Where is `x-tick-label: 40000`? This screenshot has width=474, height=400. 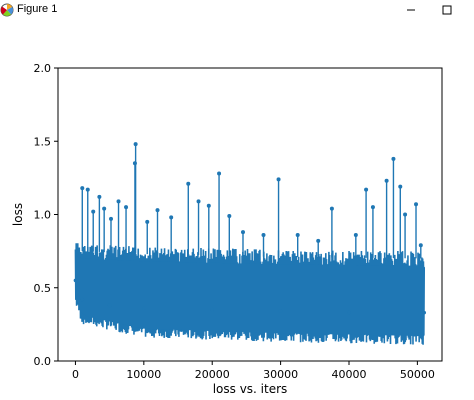
x-tick-label: 40000 is located at coordinates (348, 374).